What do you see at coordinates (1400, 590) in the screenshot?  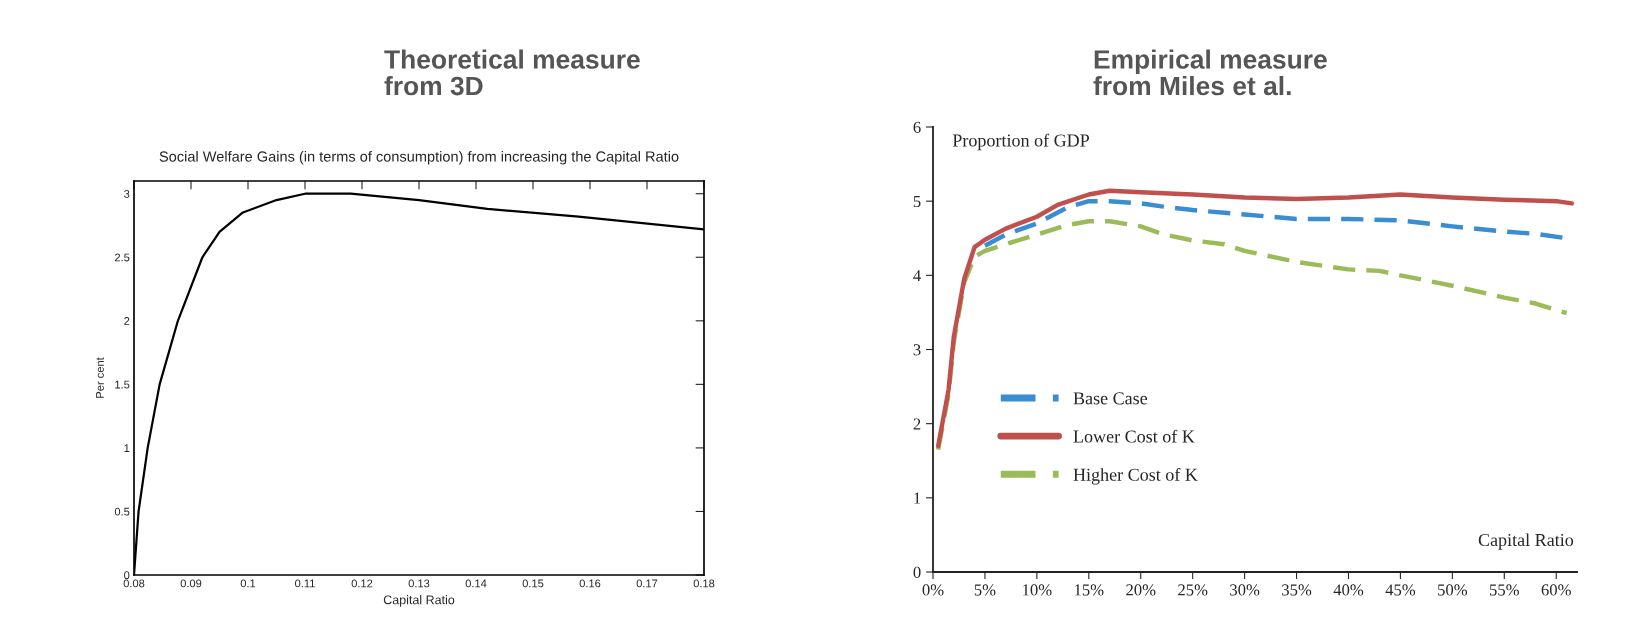 I see `x-tick-label: 45%` at bounding box center [1400, 590].